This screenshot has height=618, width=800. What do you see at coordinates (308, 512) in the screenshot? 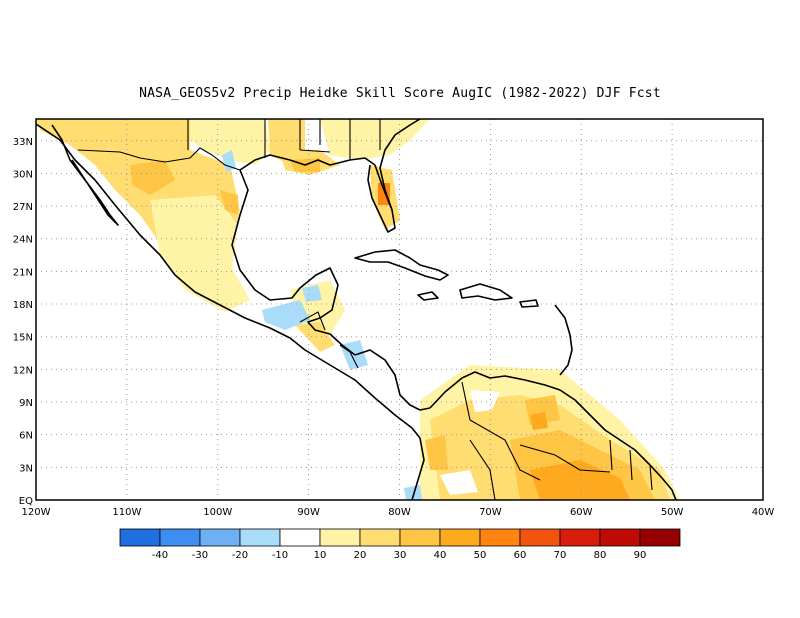
I see `lon-tick-label: 90W` at bounding box center [308, 512].